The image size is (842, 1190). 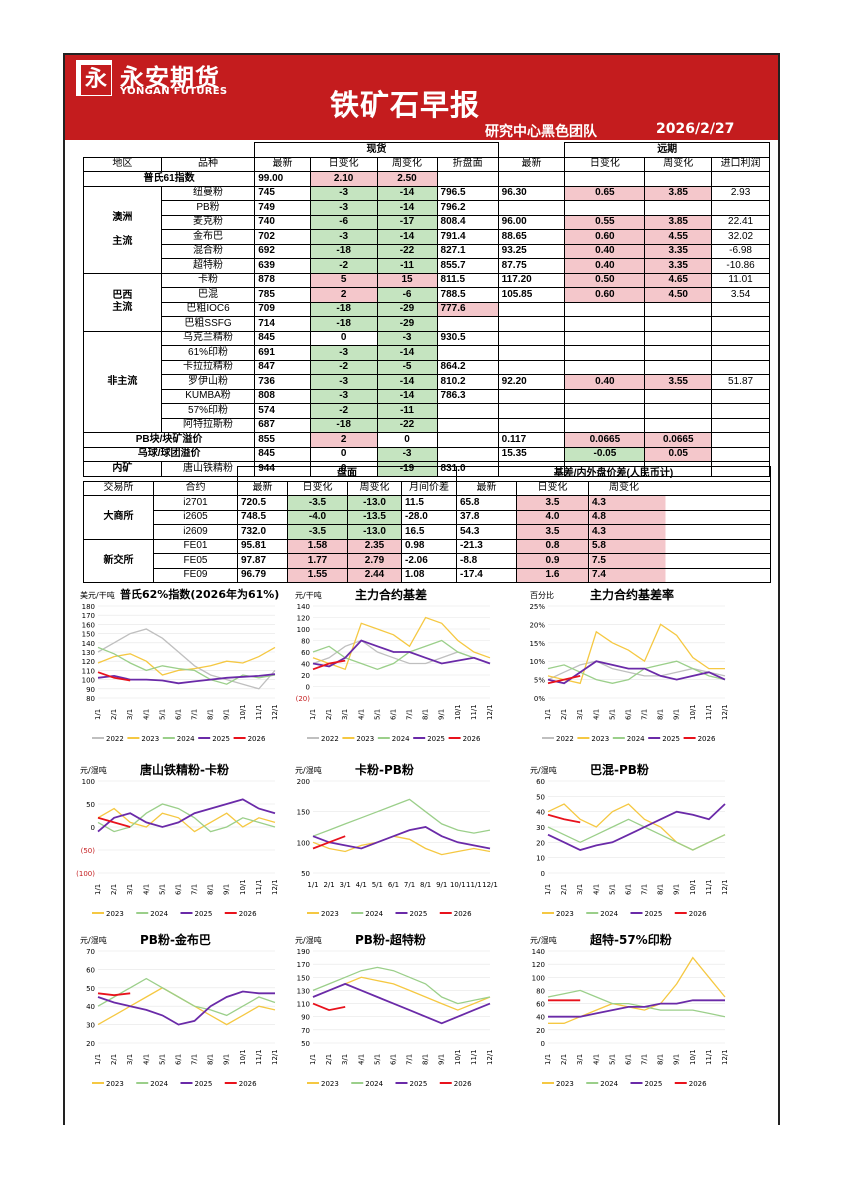 What do you see at coordinates (329, 1059) in the screenshot?
I see `x-tick-label: 2/1` at bounding box center [329, 1059].